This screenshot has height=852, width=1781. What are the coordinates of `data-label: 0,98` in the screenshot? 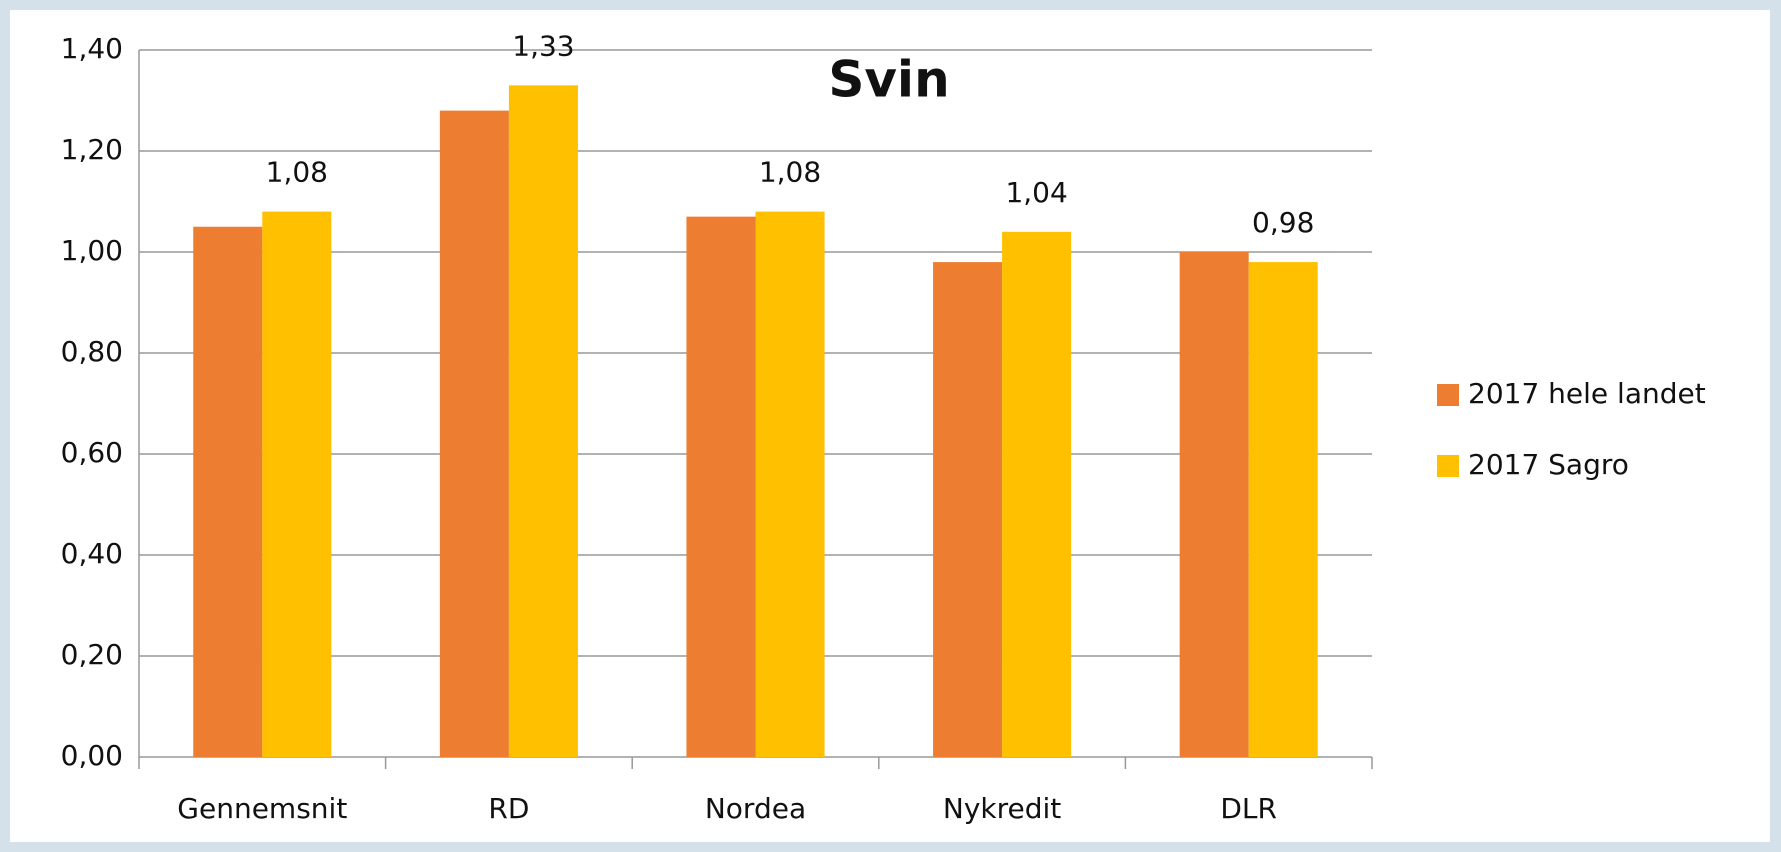 It's located at (1283, 222).